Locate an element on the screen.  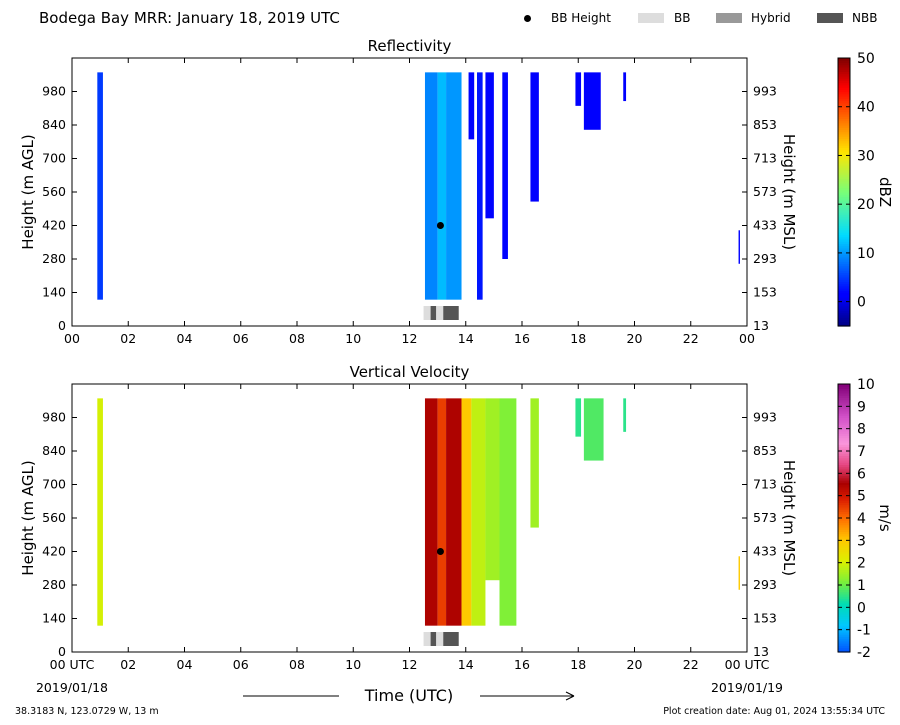
colorbar-tick-label: 10 is located at coordinates (866, 254).